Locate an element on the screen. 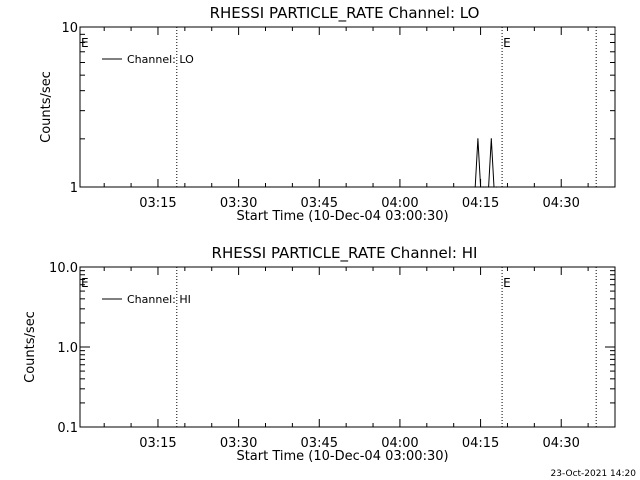  x-tick-label-hi: 03:30 is located at coordinates (238, 443).